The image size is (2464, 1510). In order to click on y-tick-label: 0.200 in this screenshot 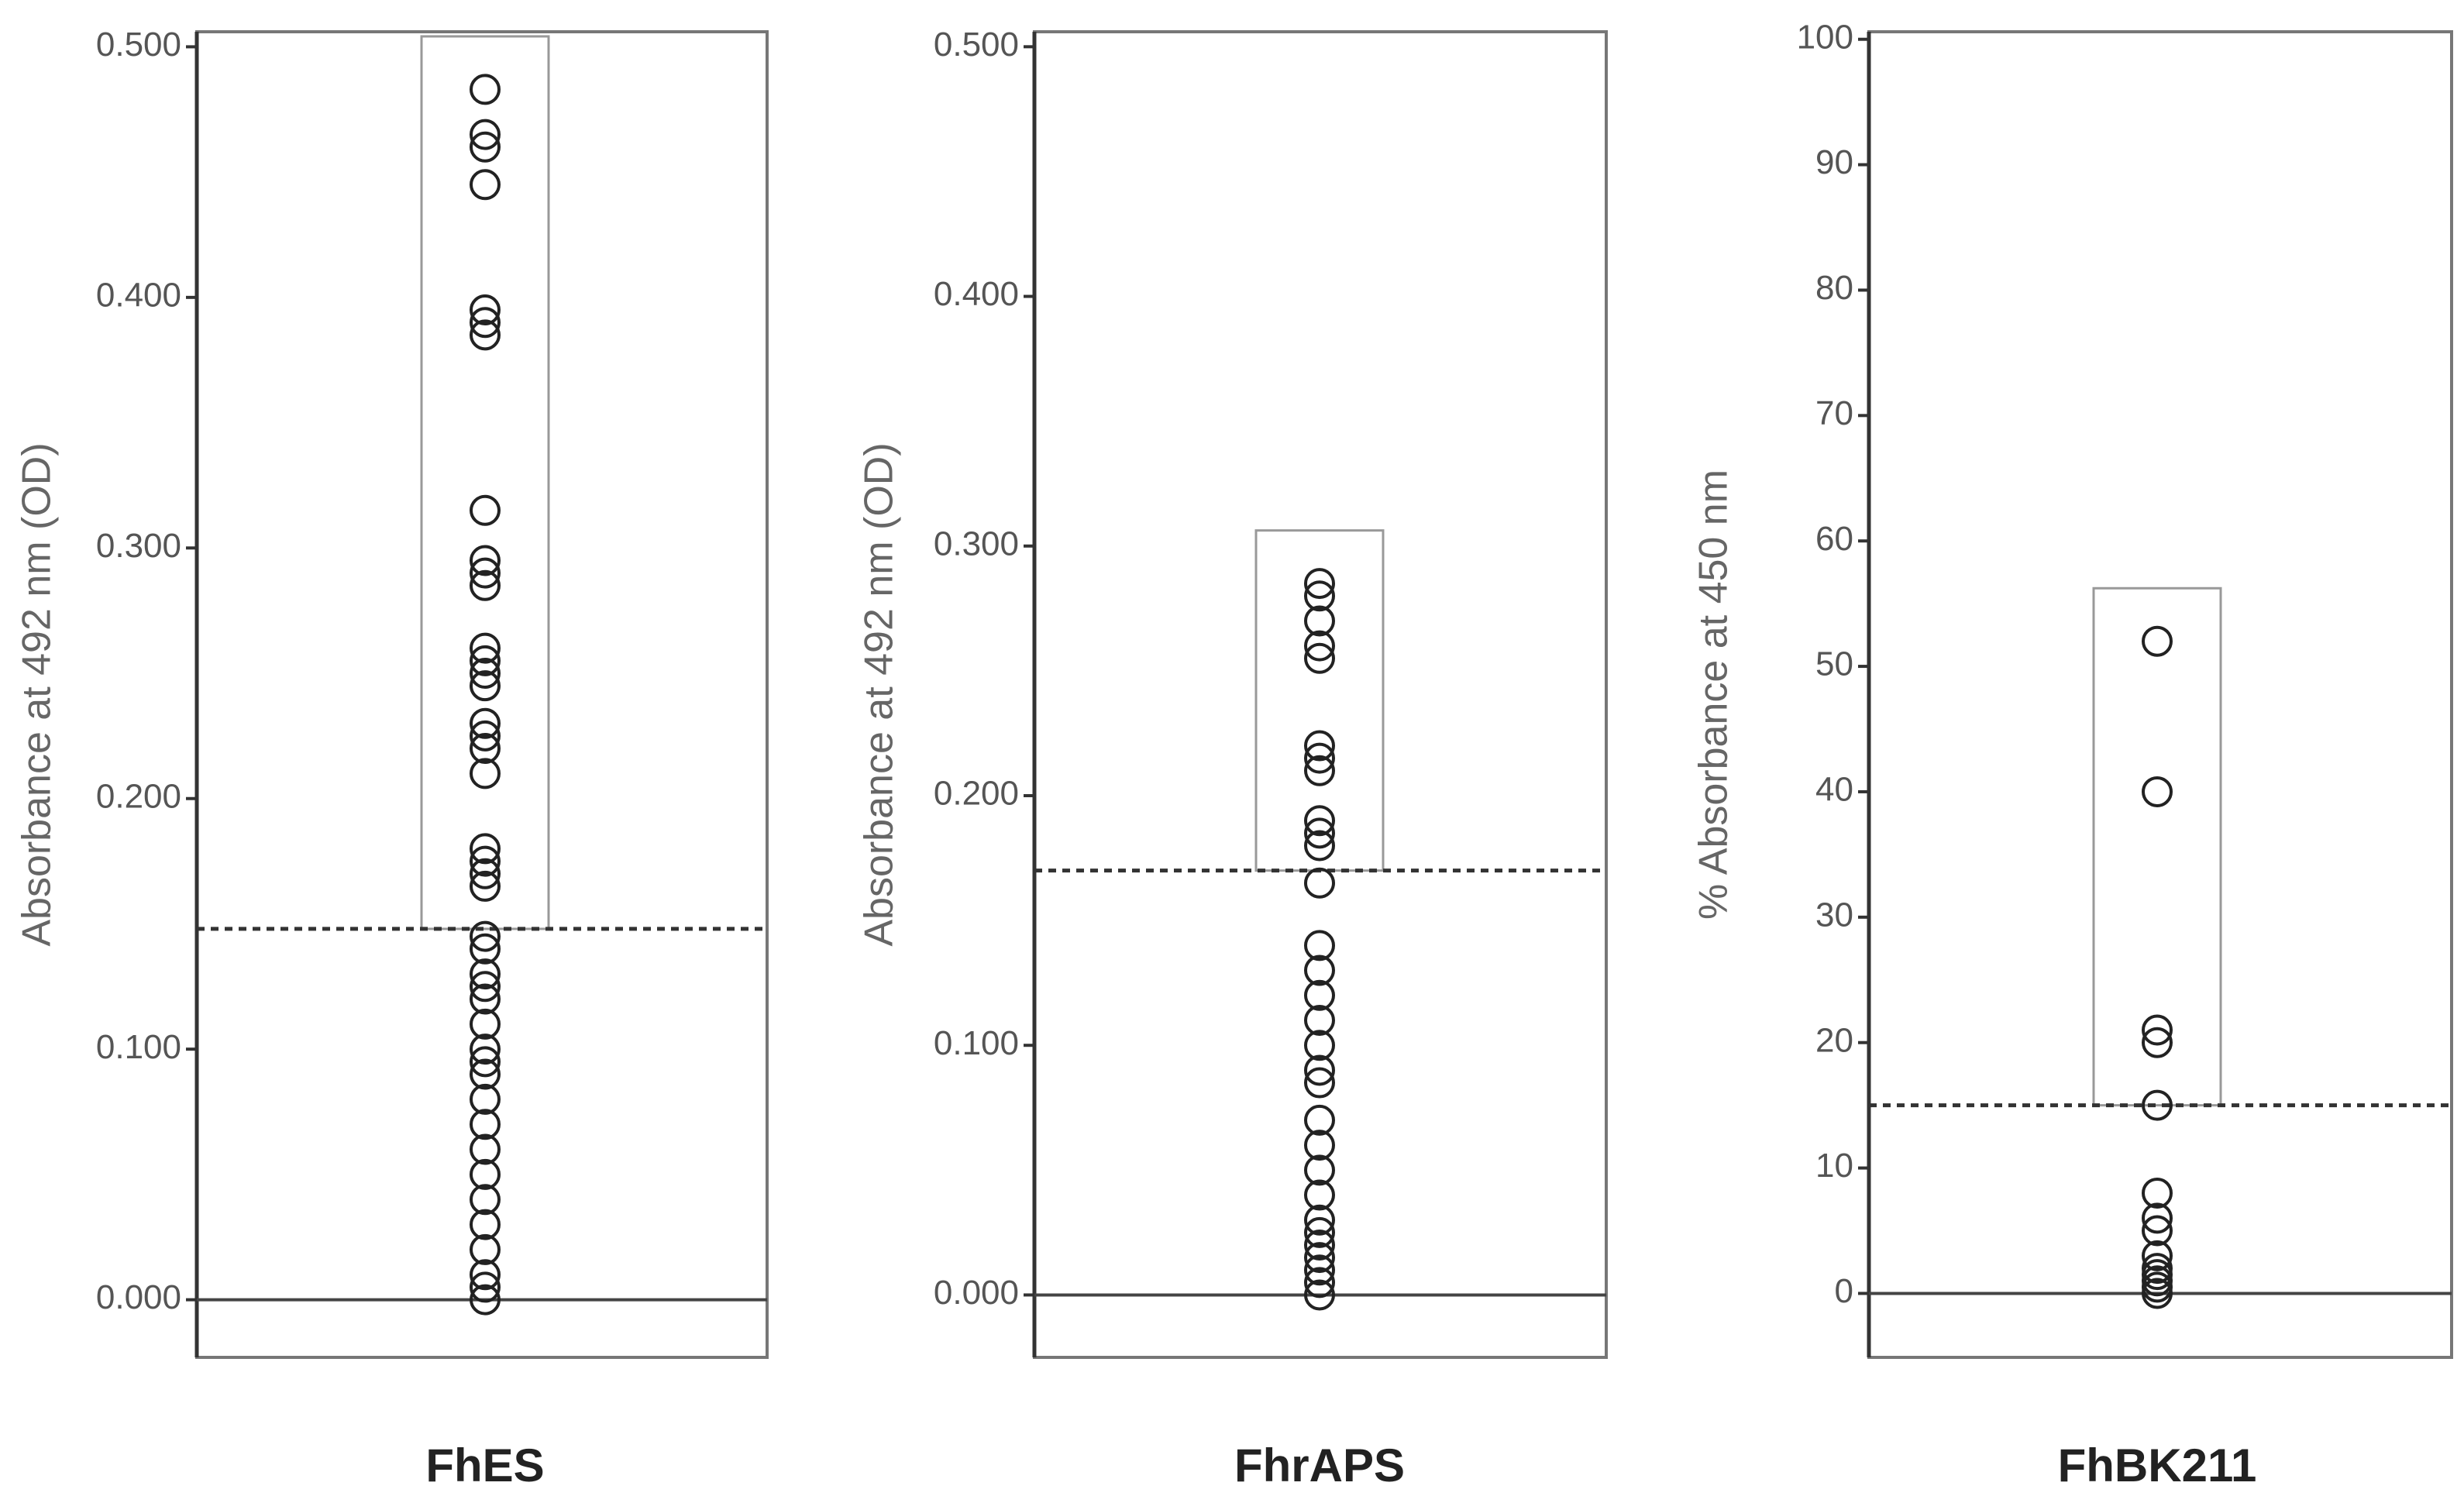, I will do `click(976, 794)`.